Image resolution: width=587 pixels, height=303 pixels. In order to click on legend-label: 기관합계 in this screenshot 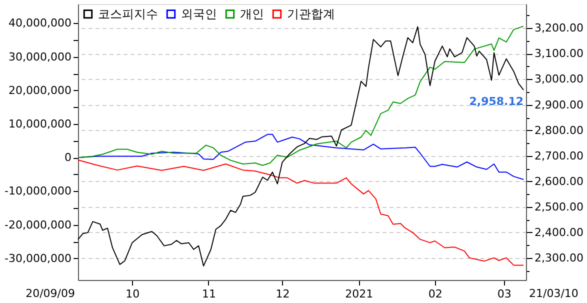, I will do `click(311, 14)`.